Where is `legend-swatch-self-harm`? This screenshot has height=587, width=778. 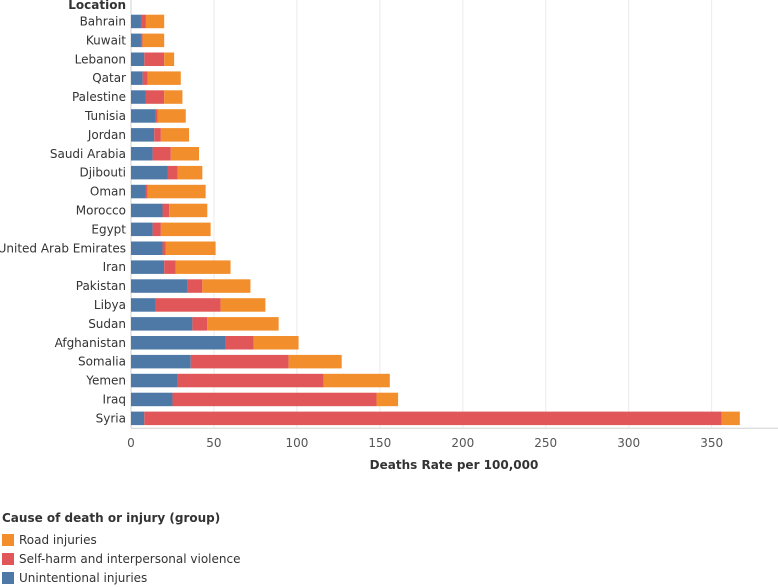
legend-swatch-self-harm is located at coordinates (8, 558).